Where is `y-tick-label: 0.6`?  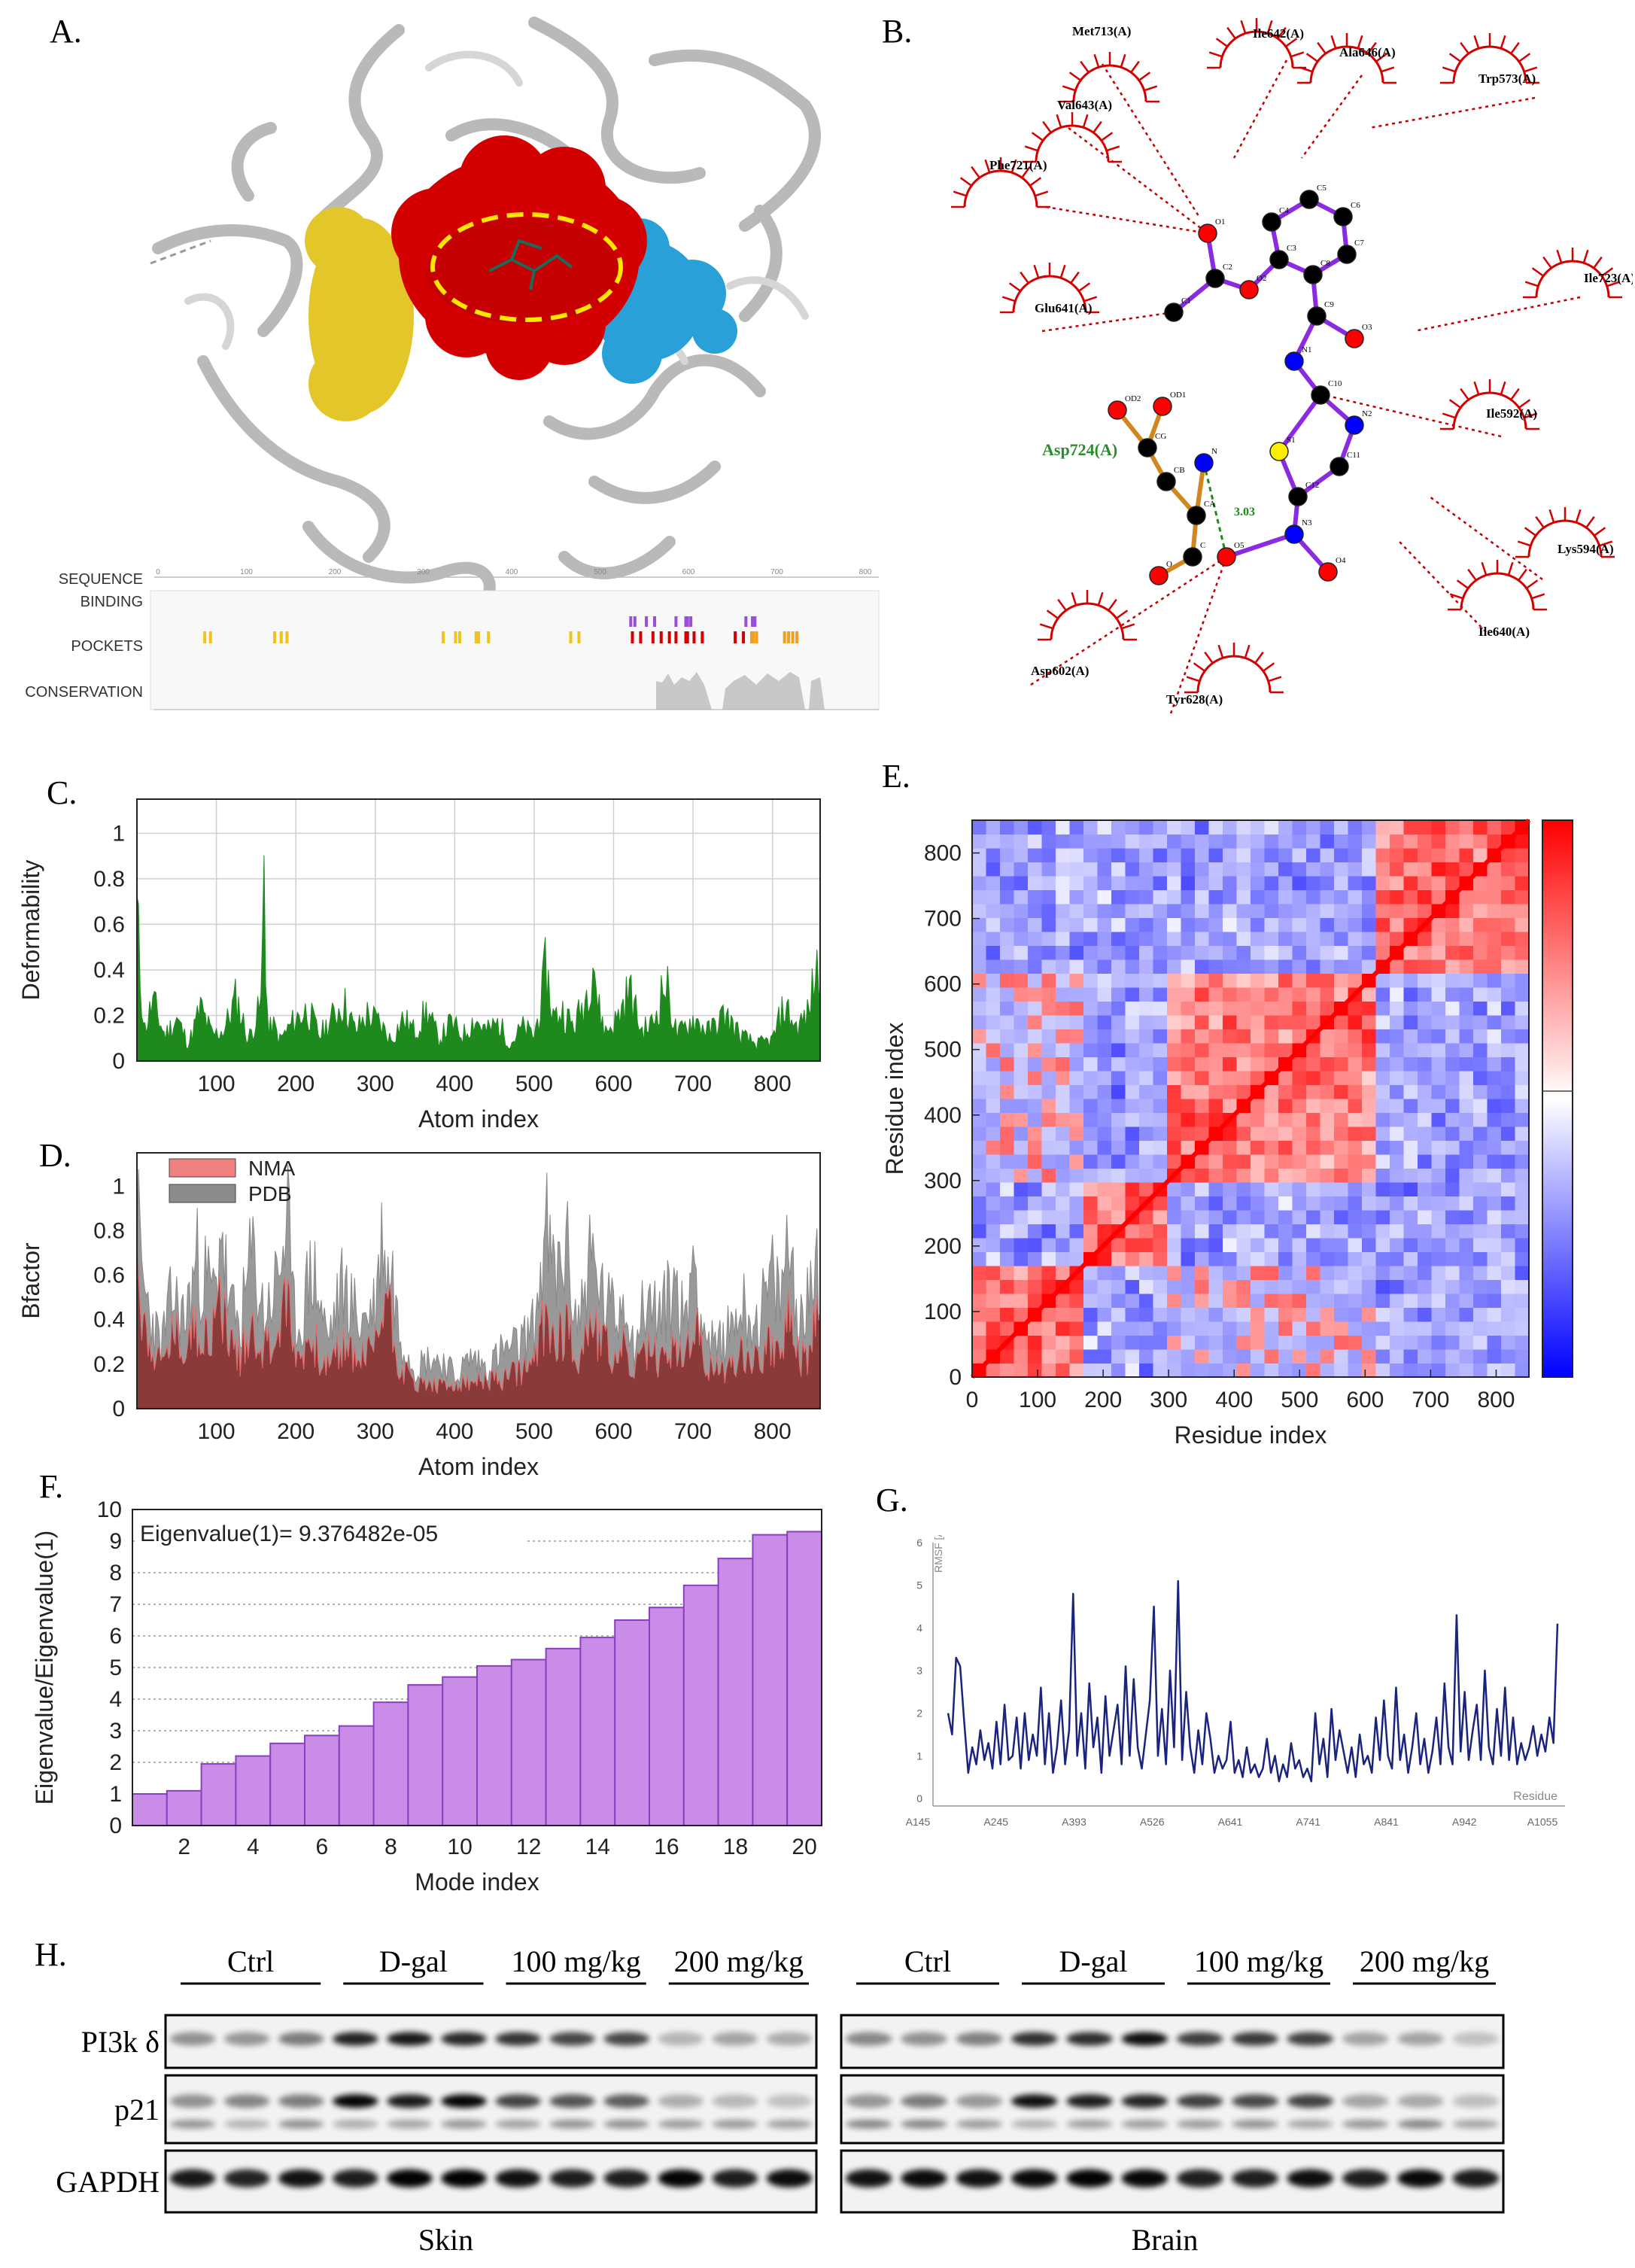 y-tick-label: 0.6 is located at coordinates (109, 1276).